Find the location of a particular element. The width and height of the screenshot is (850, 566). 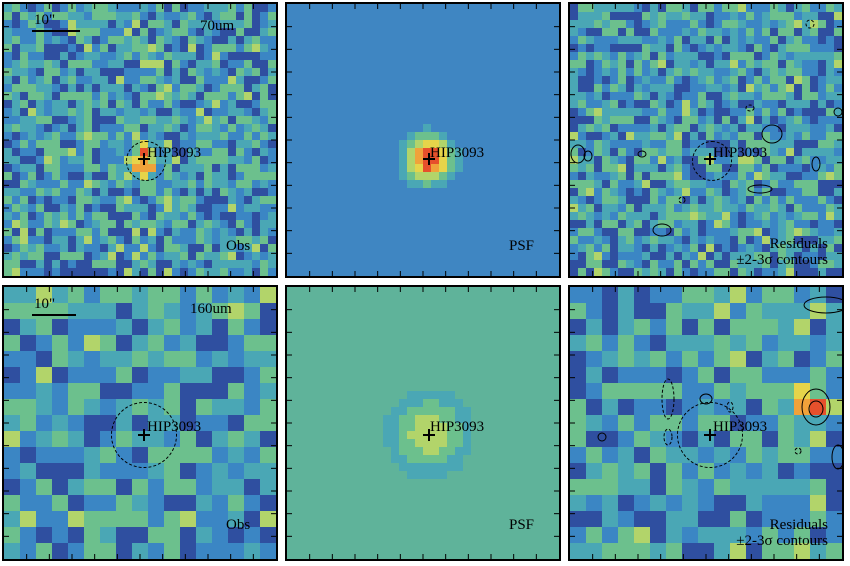

band-label: 160um is located at coordinates (211, 309).